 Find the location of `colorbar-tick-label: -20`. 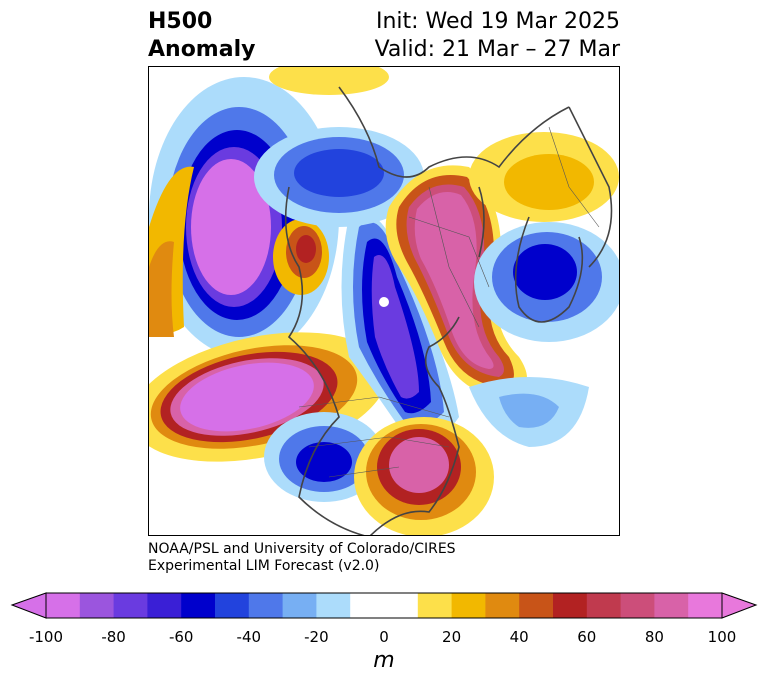

colorbar-tick-label: -20 is located at coordinates (316, 637).